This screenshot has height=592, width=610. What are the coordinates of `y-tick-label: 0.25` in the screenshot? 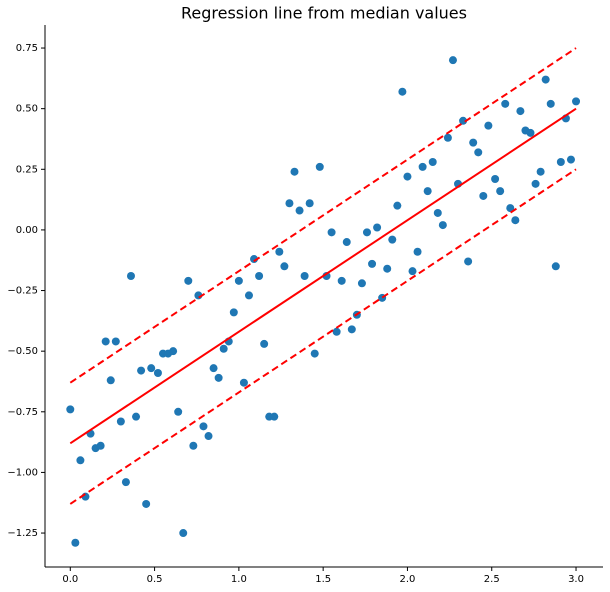 It's located at (27, 169).